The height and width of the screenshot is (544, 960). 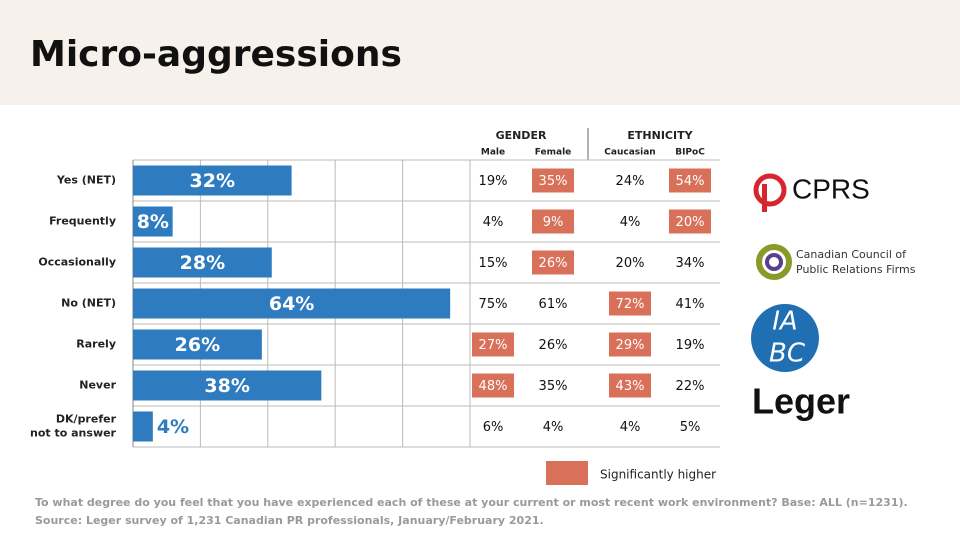 I want to click on table-cell: 54%, so click(x=690, y=181).